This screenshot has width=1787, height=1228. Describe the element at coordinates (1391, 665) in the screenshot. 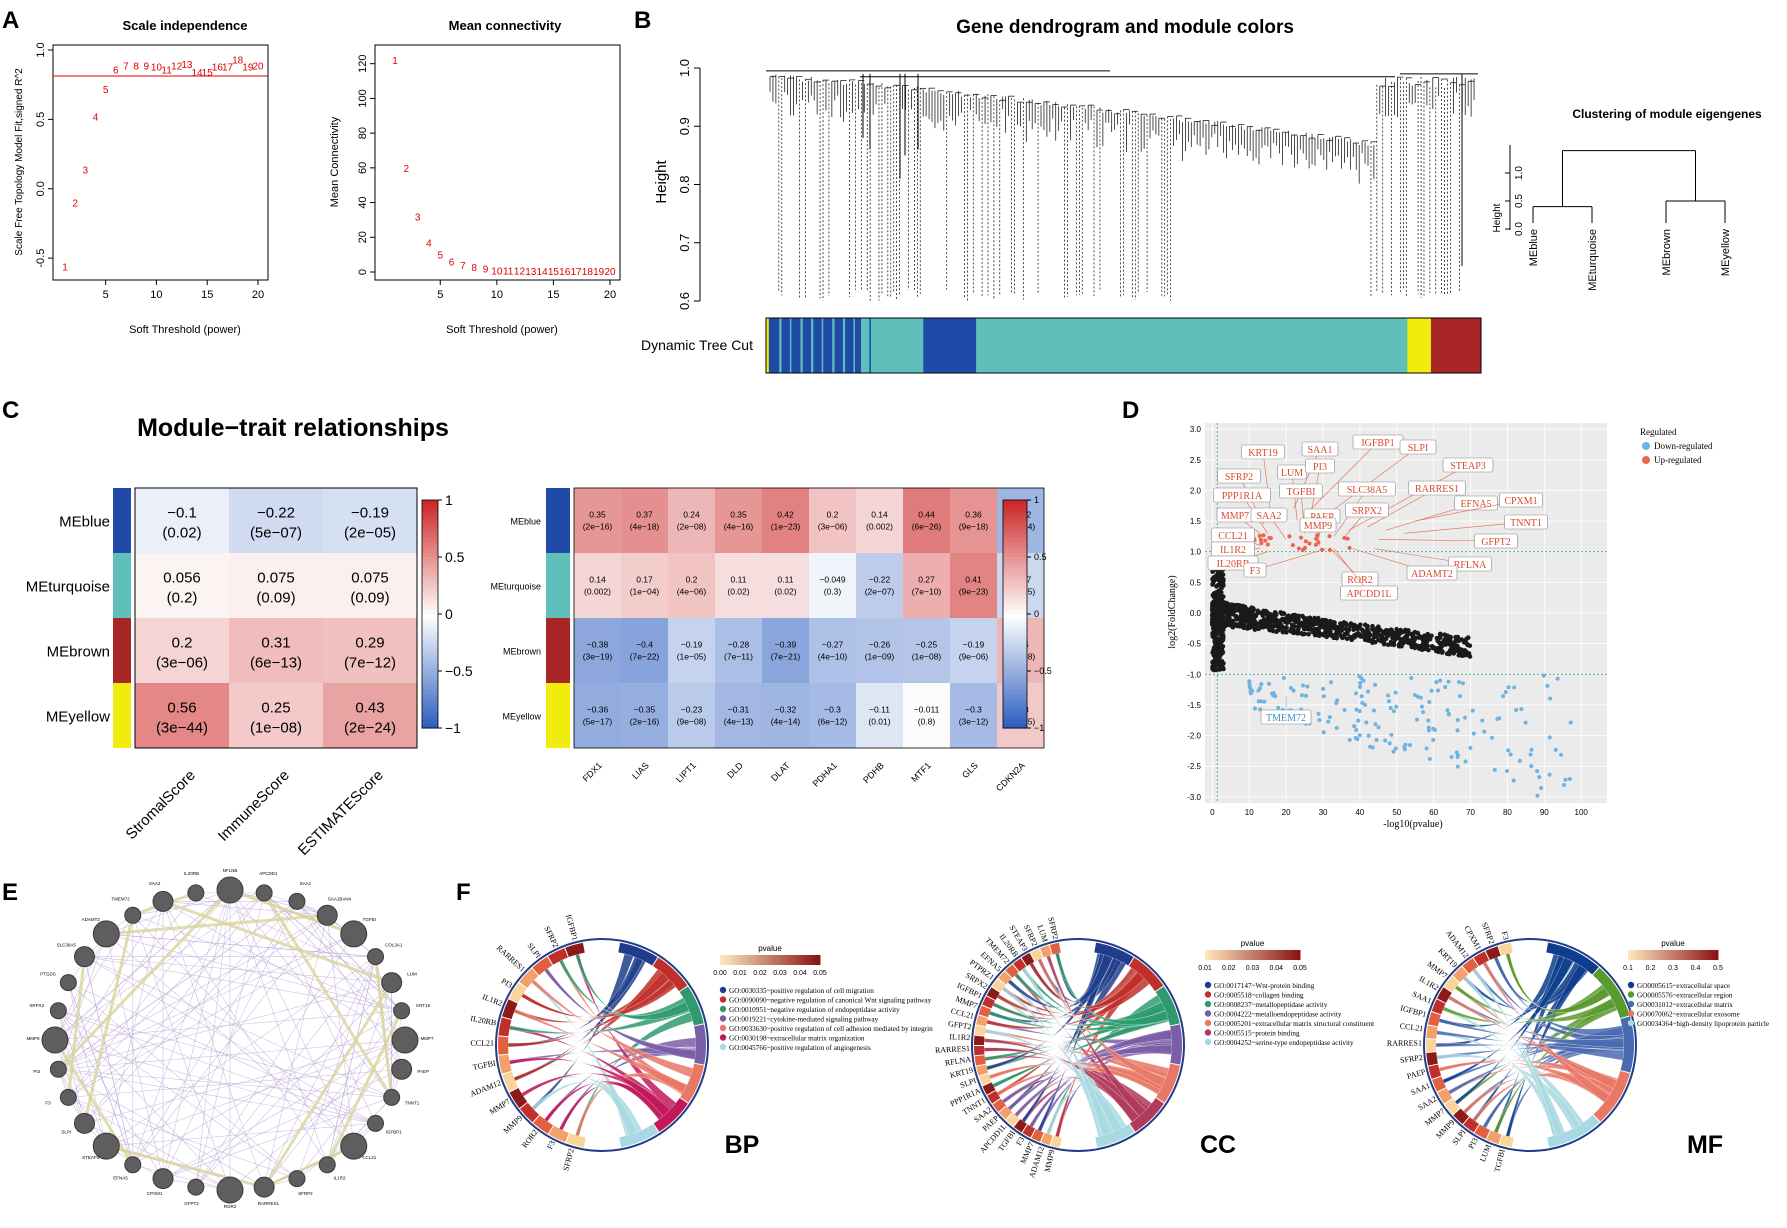

I see `data-points` at that location.